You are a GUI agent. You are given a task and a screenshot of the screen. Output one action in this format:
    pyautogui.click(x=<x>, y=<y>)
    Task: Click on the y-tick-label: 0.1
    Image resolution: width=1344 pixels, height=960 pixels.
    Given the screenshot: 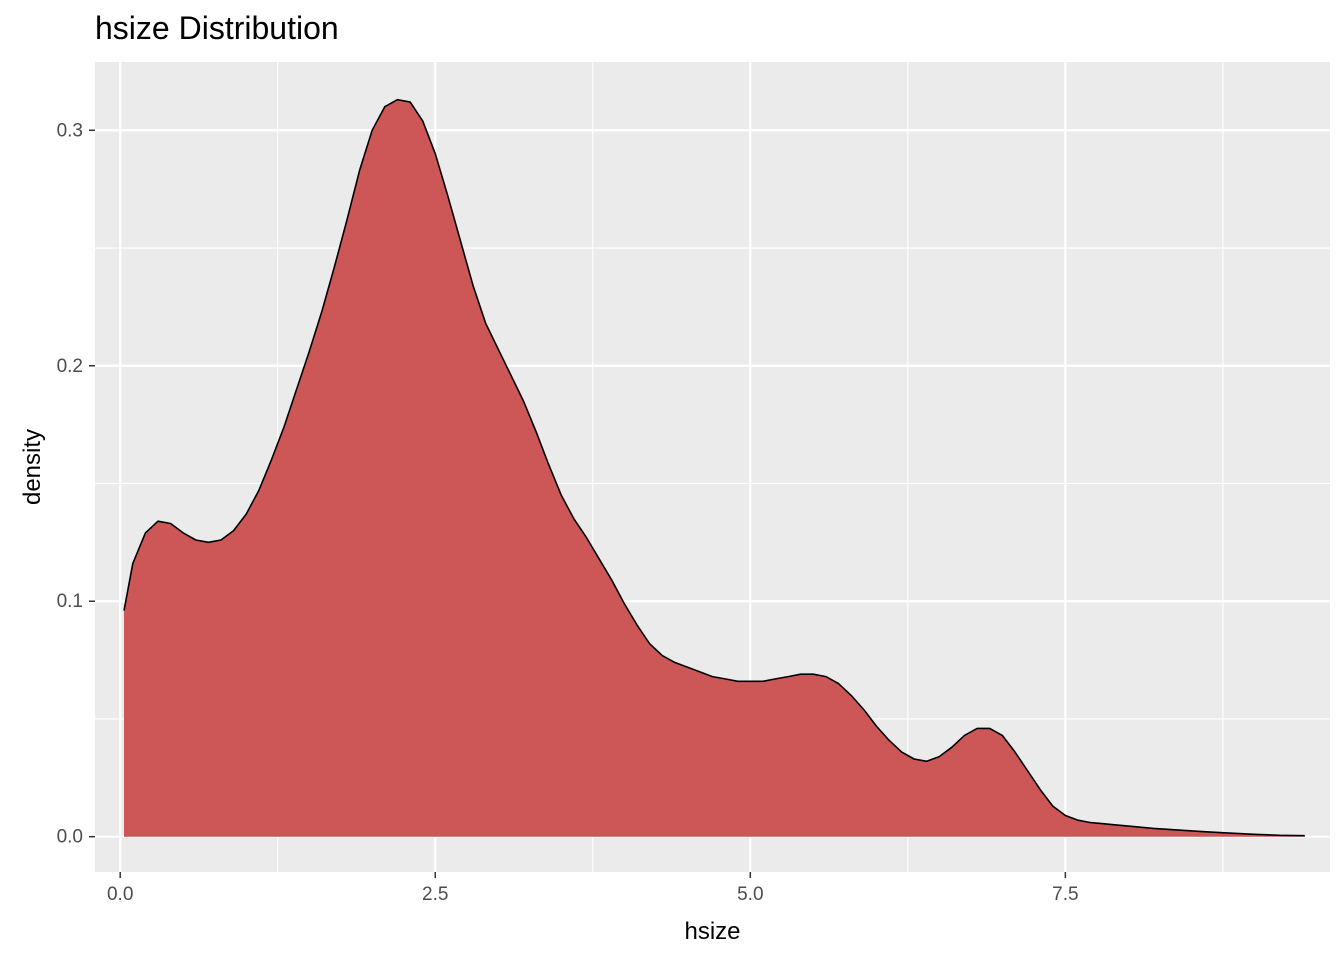 What is the action you would take?
    pyautogui.click(x=70, y=601)
    